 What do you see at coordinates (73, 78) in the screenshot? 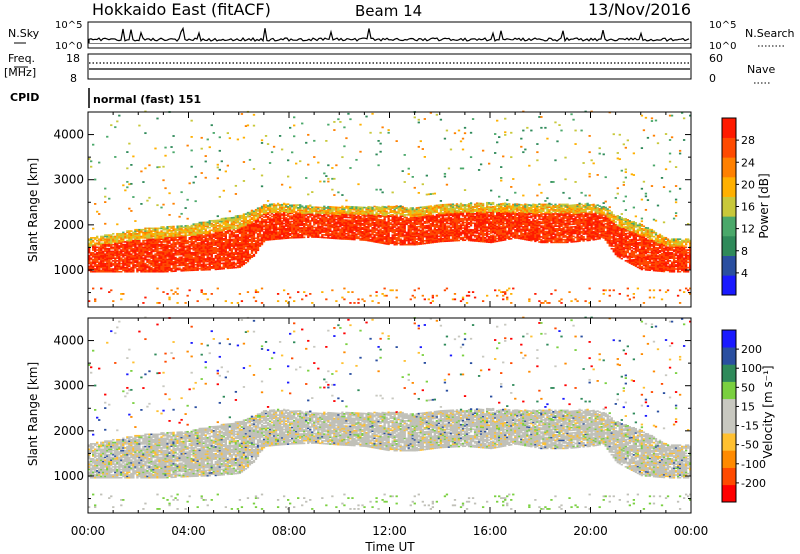
I see `freq-tick-bottom: 8` at bounding box center [73, 78].